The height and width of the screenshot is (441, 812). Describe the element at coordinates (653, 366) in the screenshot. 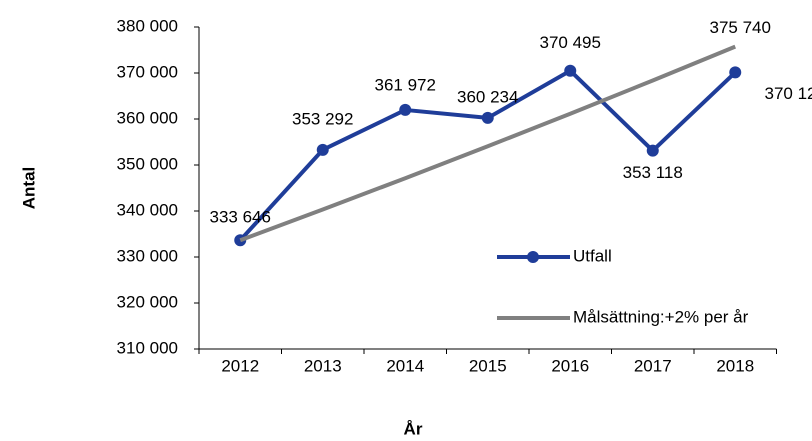

I see `x-tick-label: 2017` at that location.